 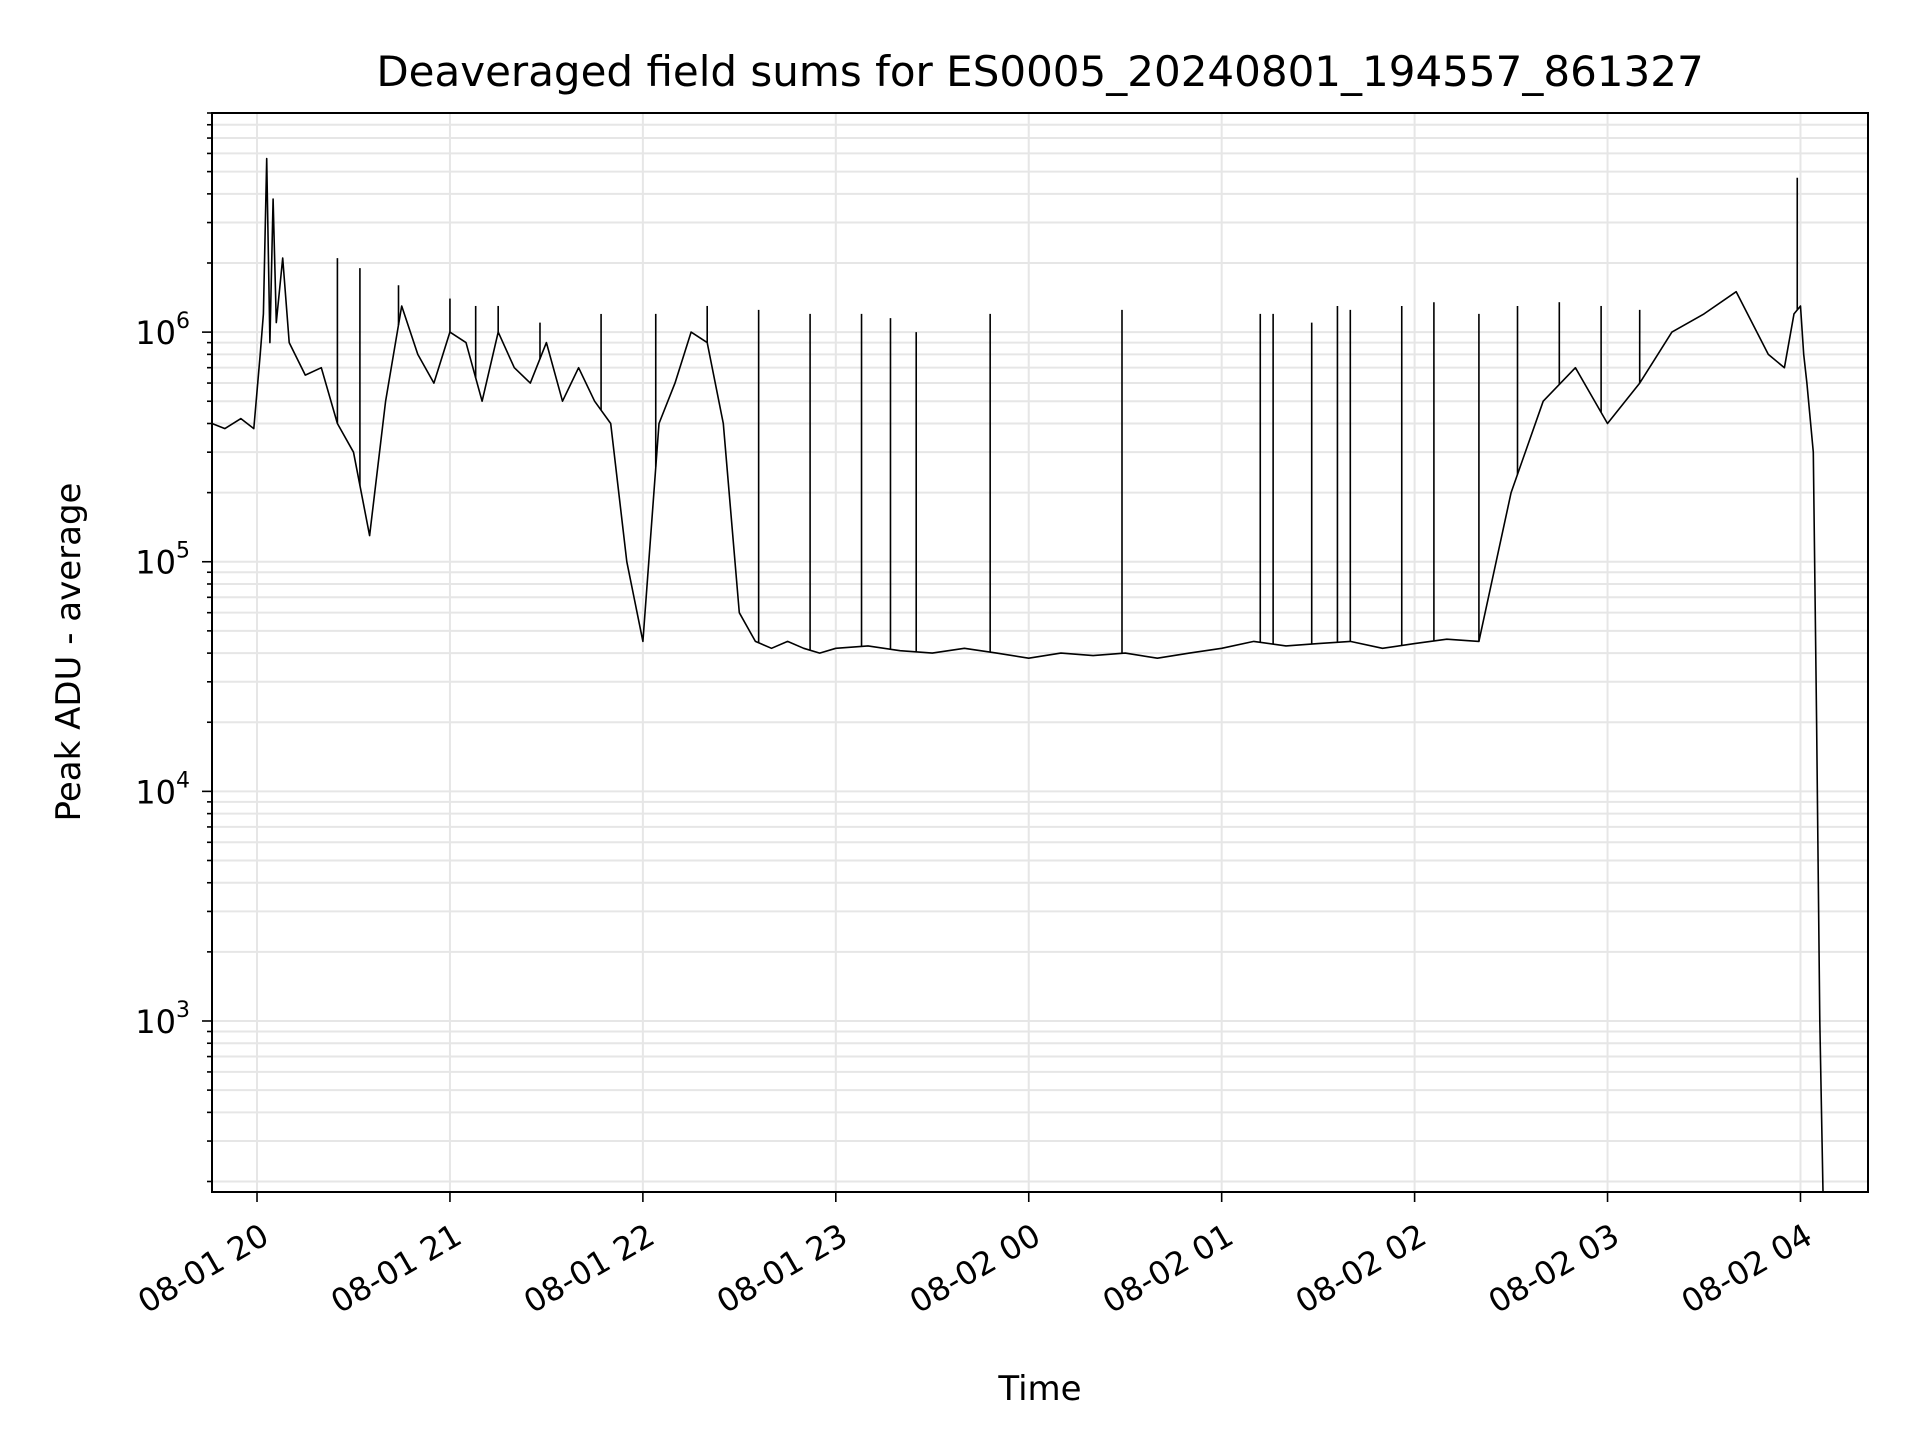 I want to click on y-tick-label: 10⁵, so click(x=162, y=560).